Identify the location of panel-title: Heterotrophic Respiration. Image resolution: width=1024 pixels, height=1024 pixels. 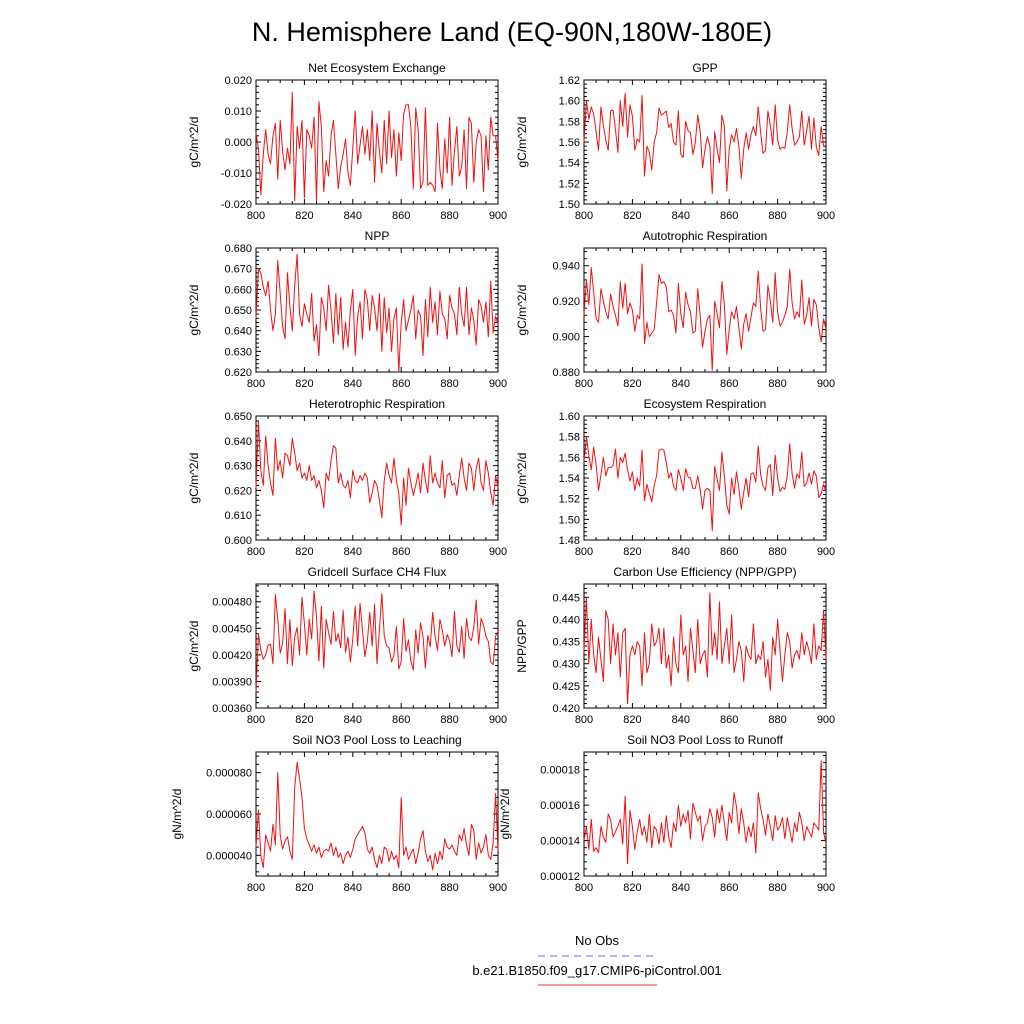
(377, 404).